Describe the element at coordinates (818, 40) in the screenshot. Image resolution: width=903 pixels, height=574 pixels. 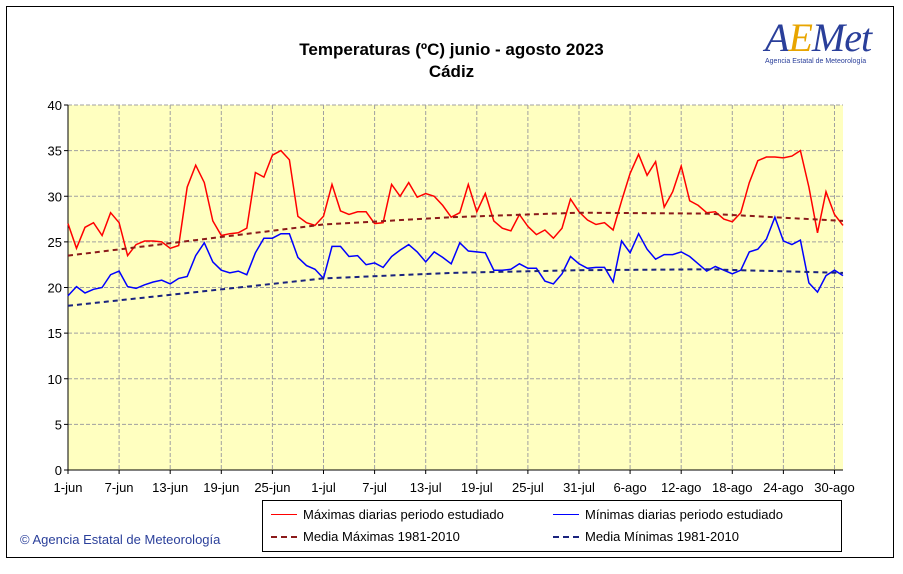
I see `aemet-logo: AEMet Agencia Estatal de Meteorología` at that location.